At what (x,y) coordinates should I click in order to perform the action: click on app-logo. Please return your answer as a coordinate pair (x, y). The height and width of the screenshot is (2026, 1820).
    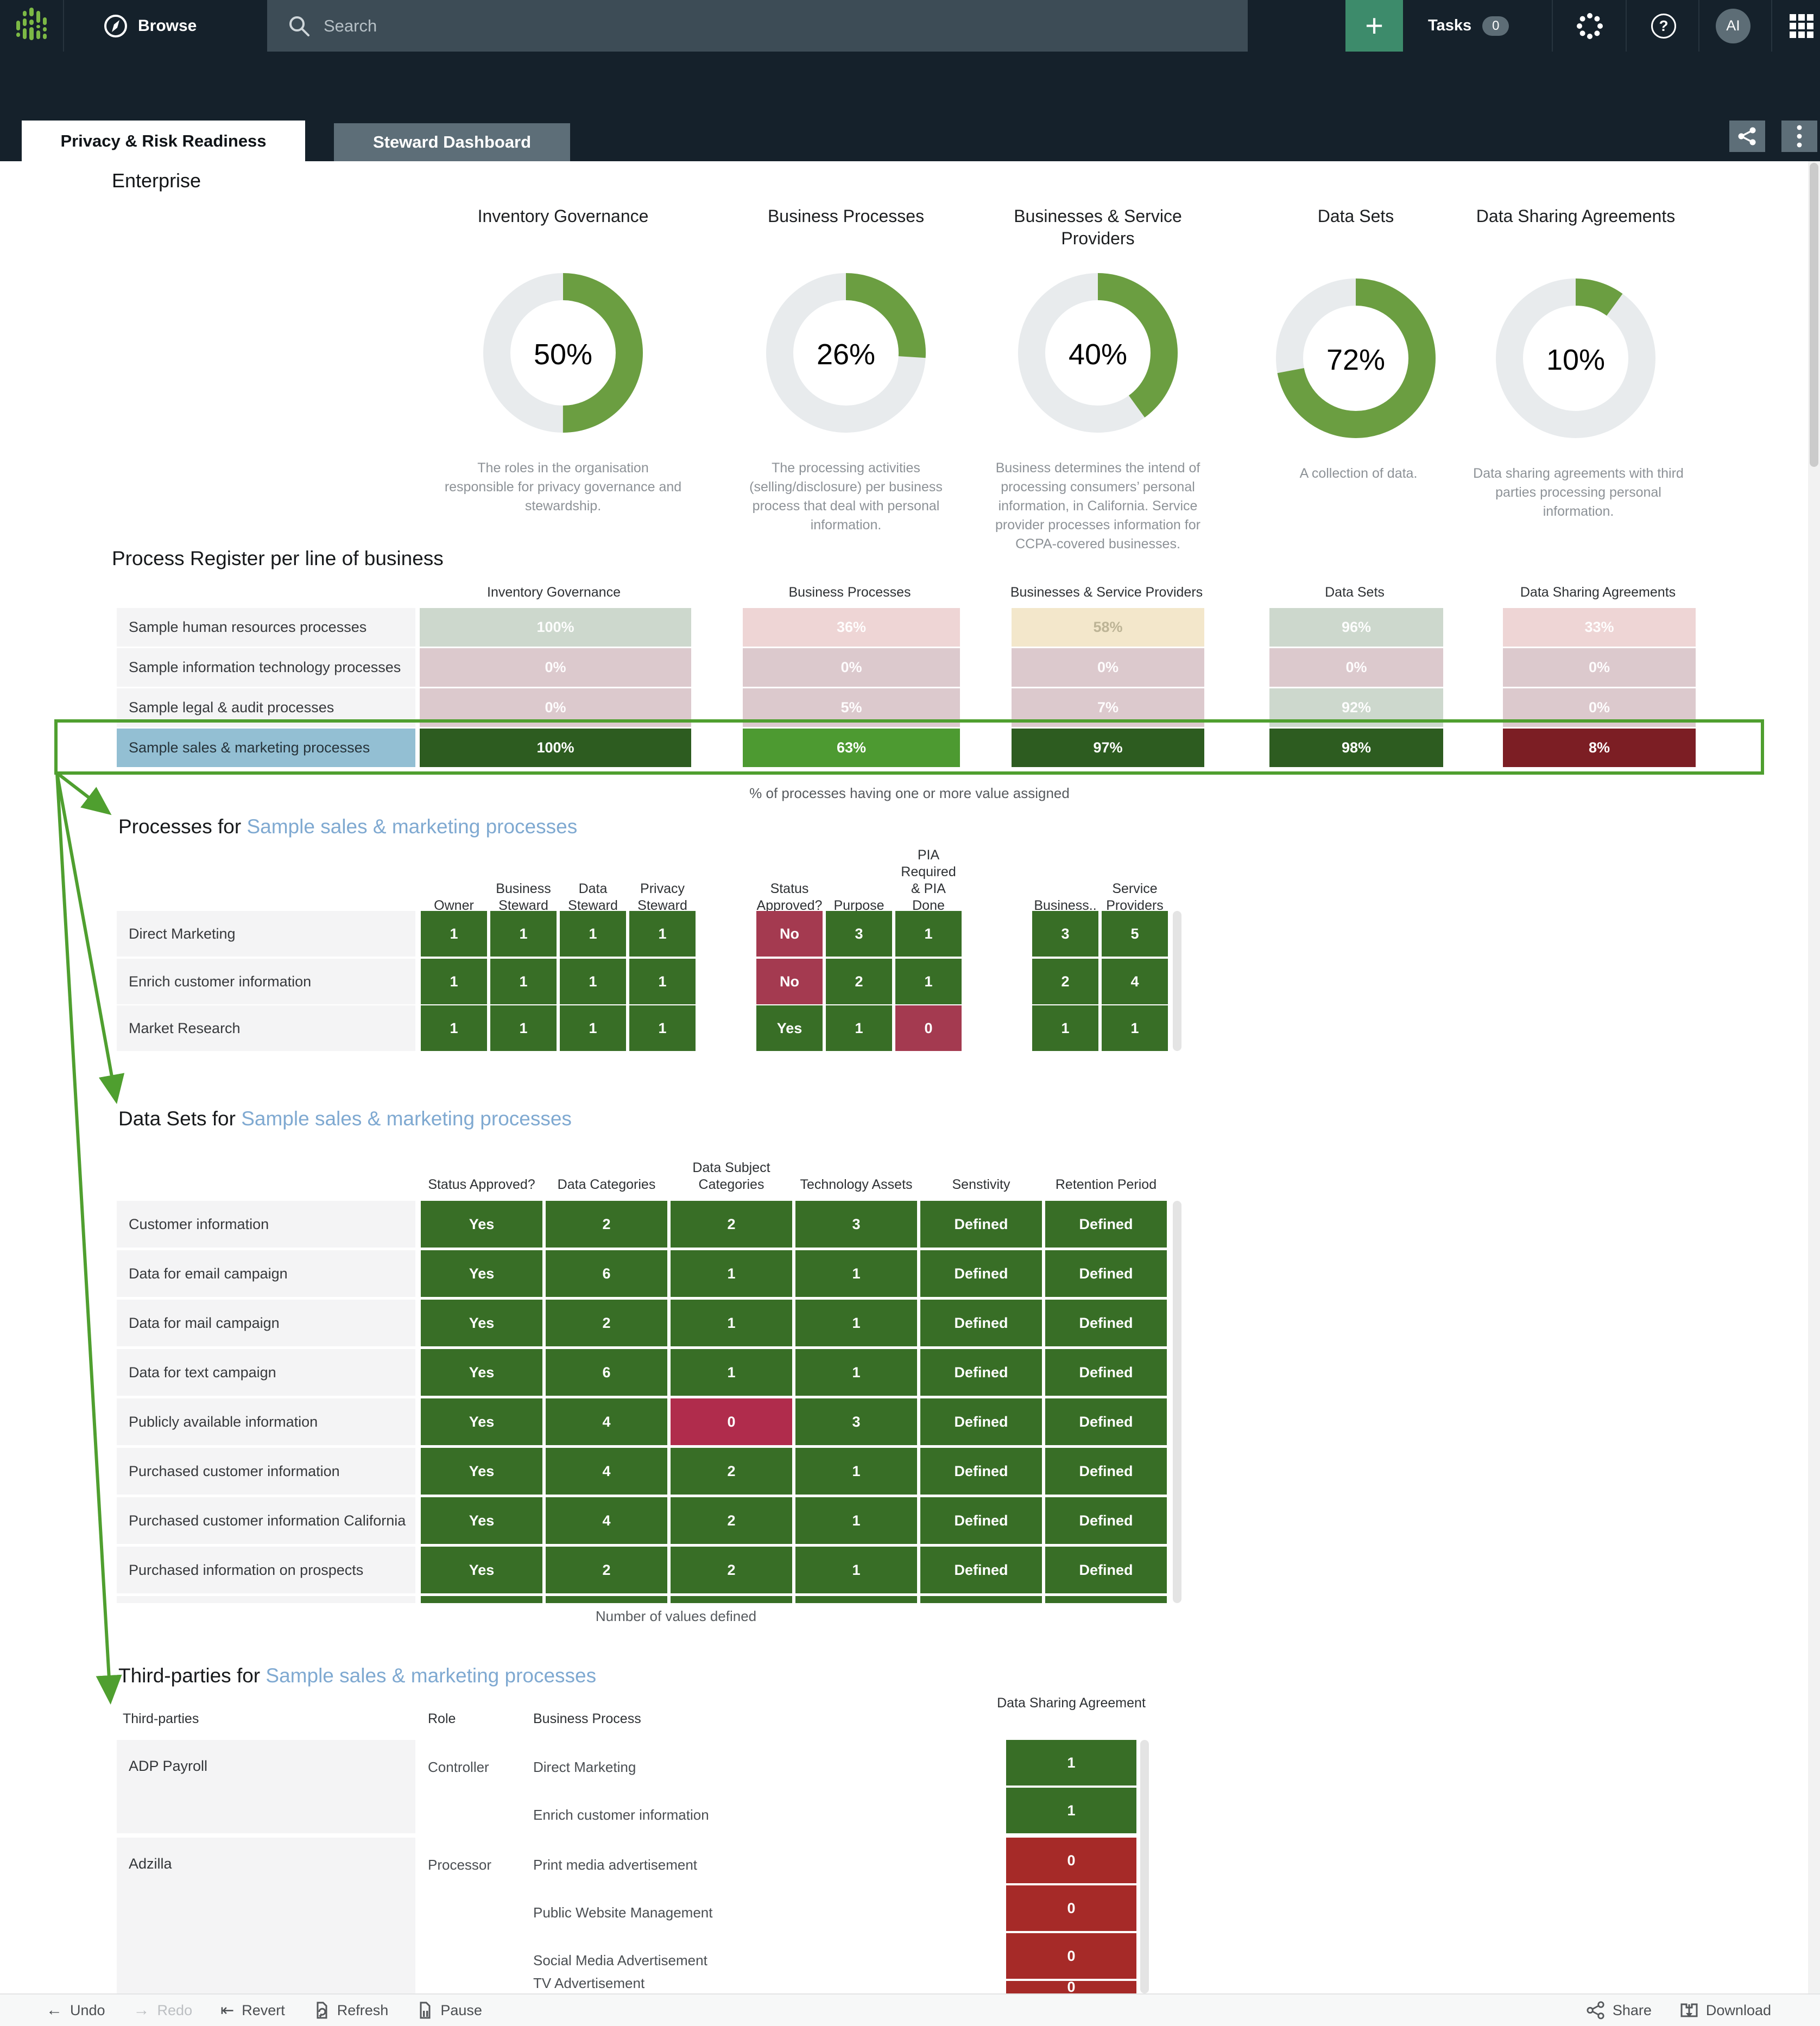
    Looking at the image, I should click on (32, 26).